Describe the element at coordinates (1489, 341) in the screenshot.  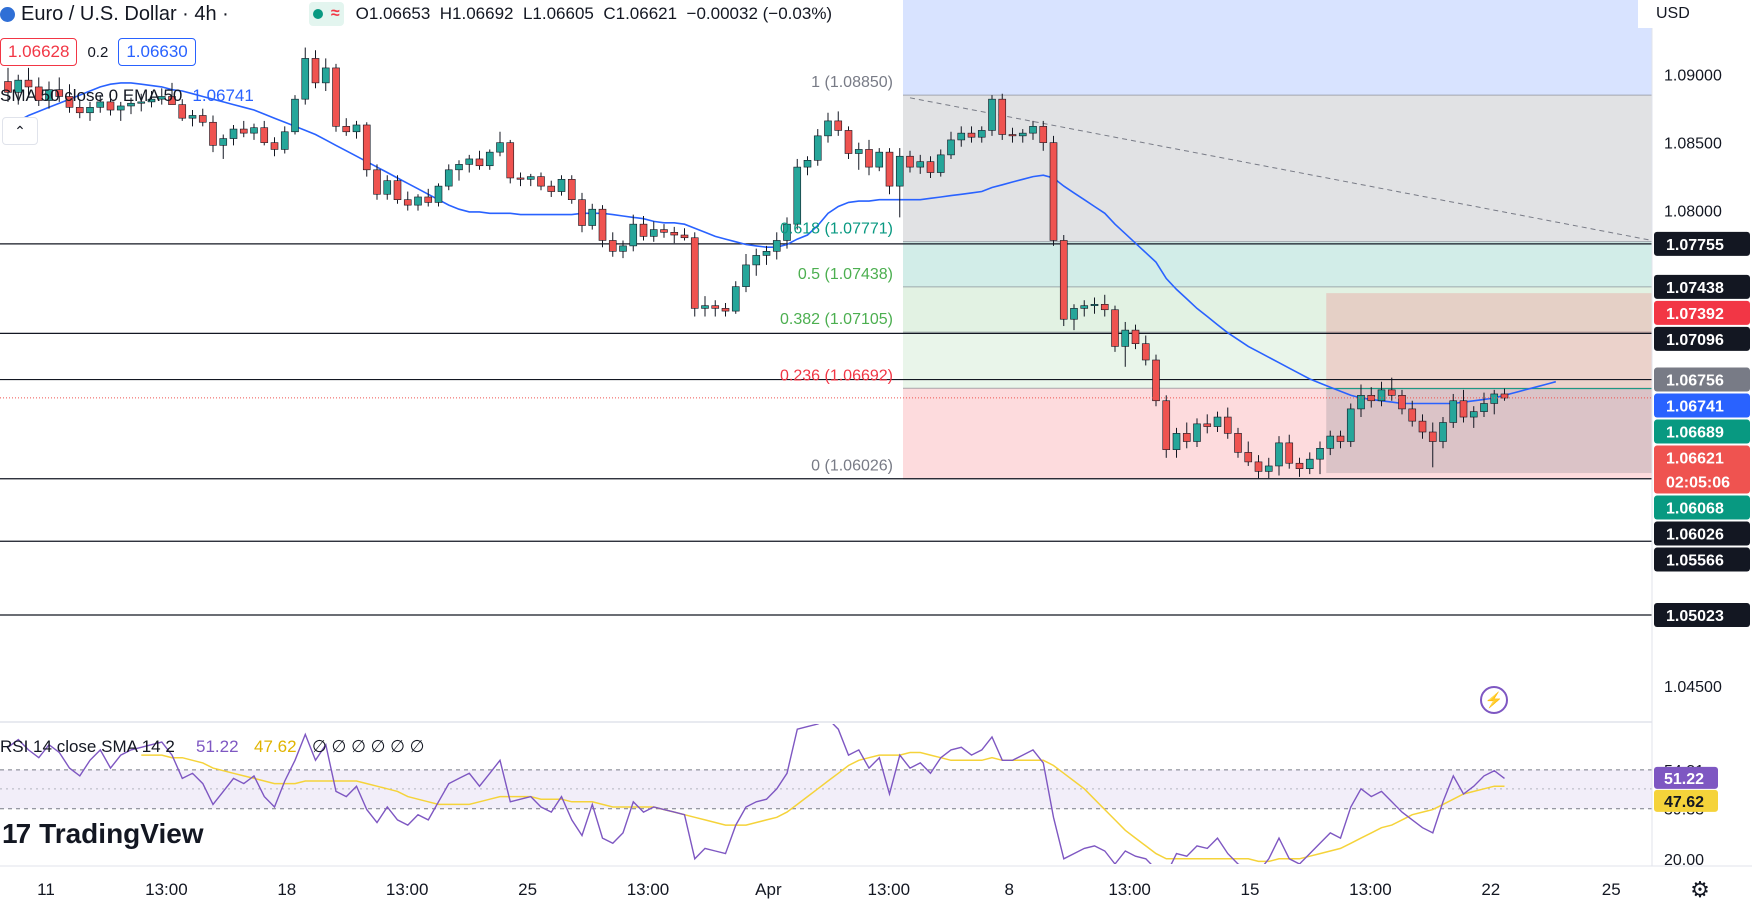
I see `position-stop-zone` at that location.